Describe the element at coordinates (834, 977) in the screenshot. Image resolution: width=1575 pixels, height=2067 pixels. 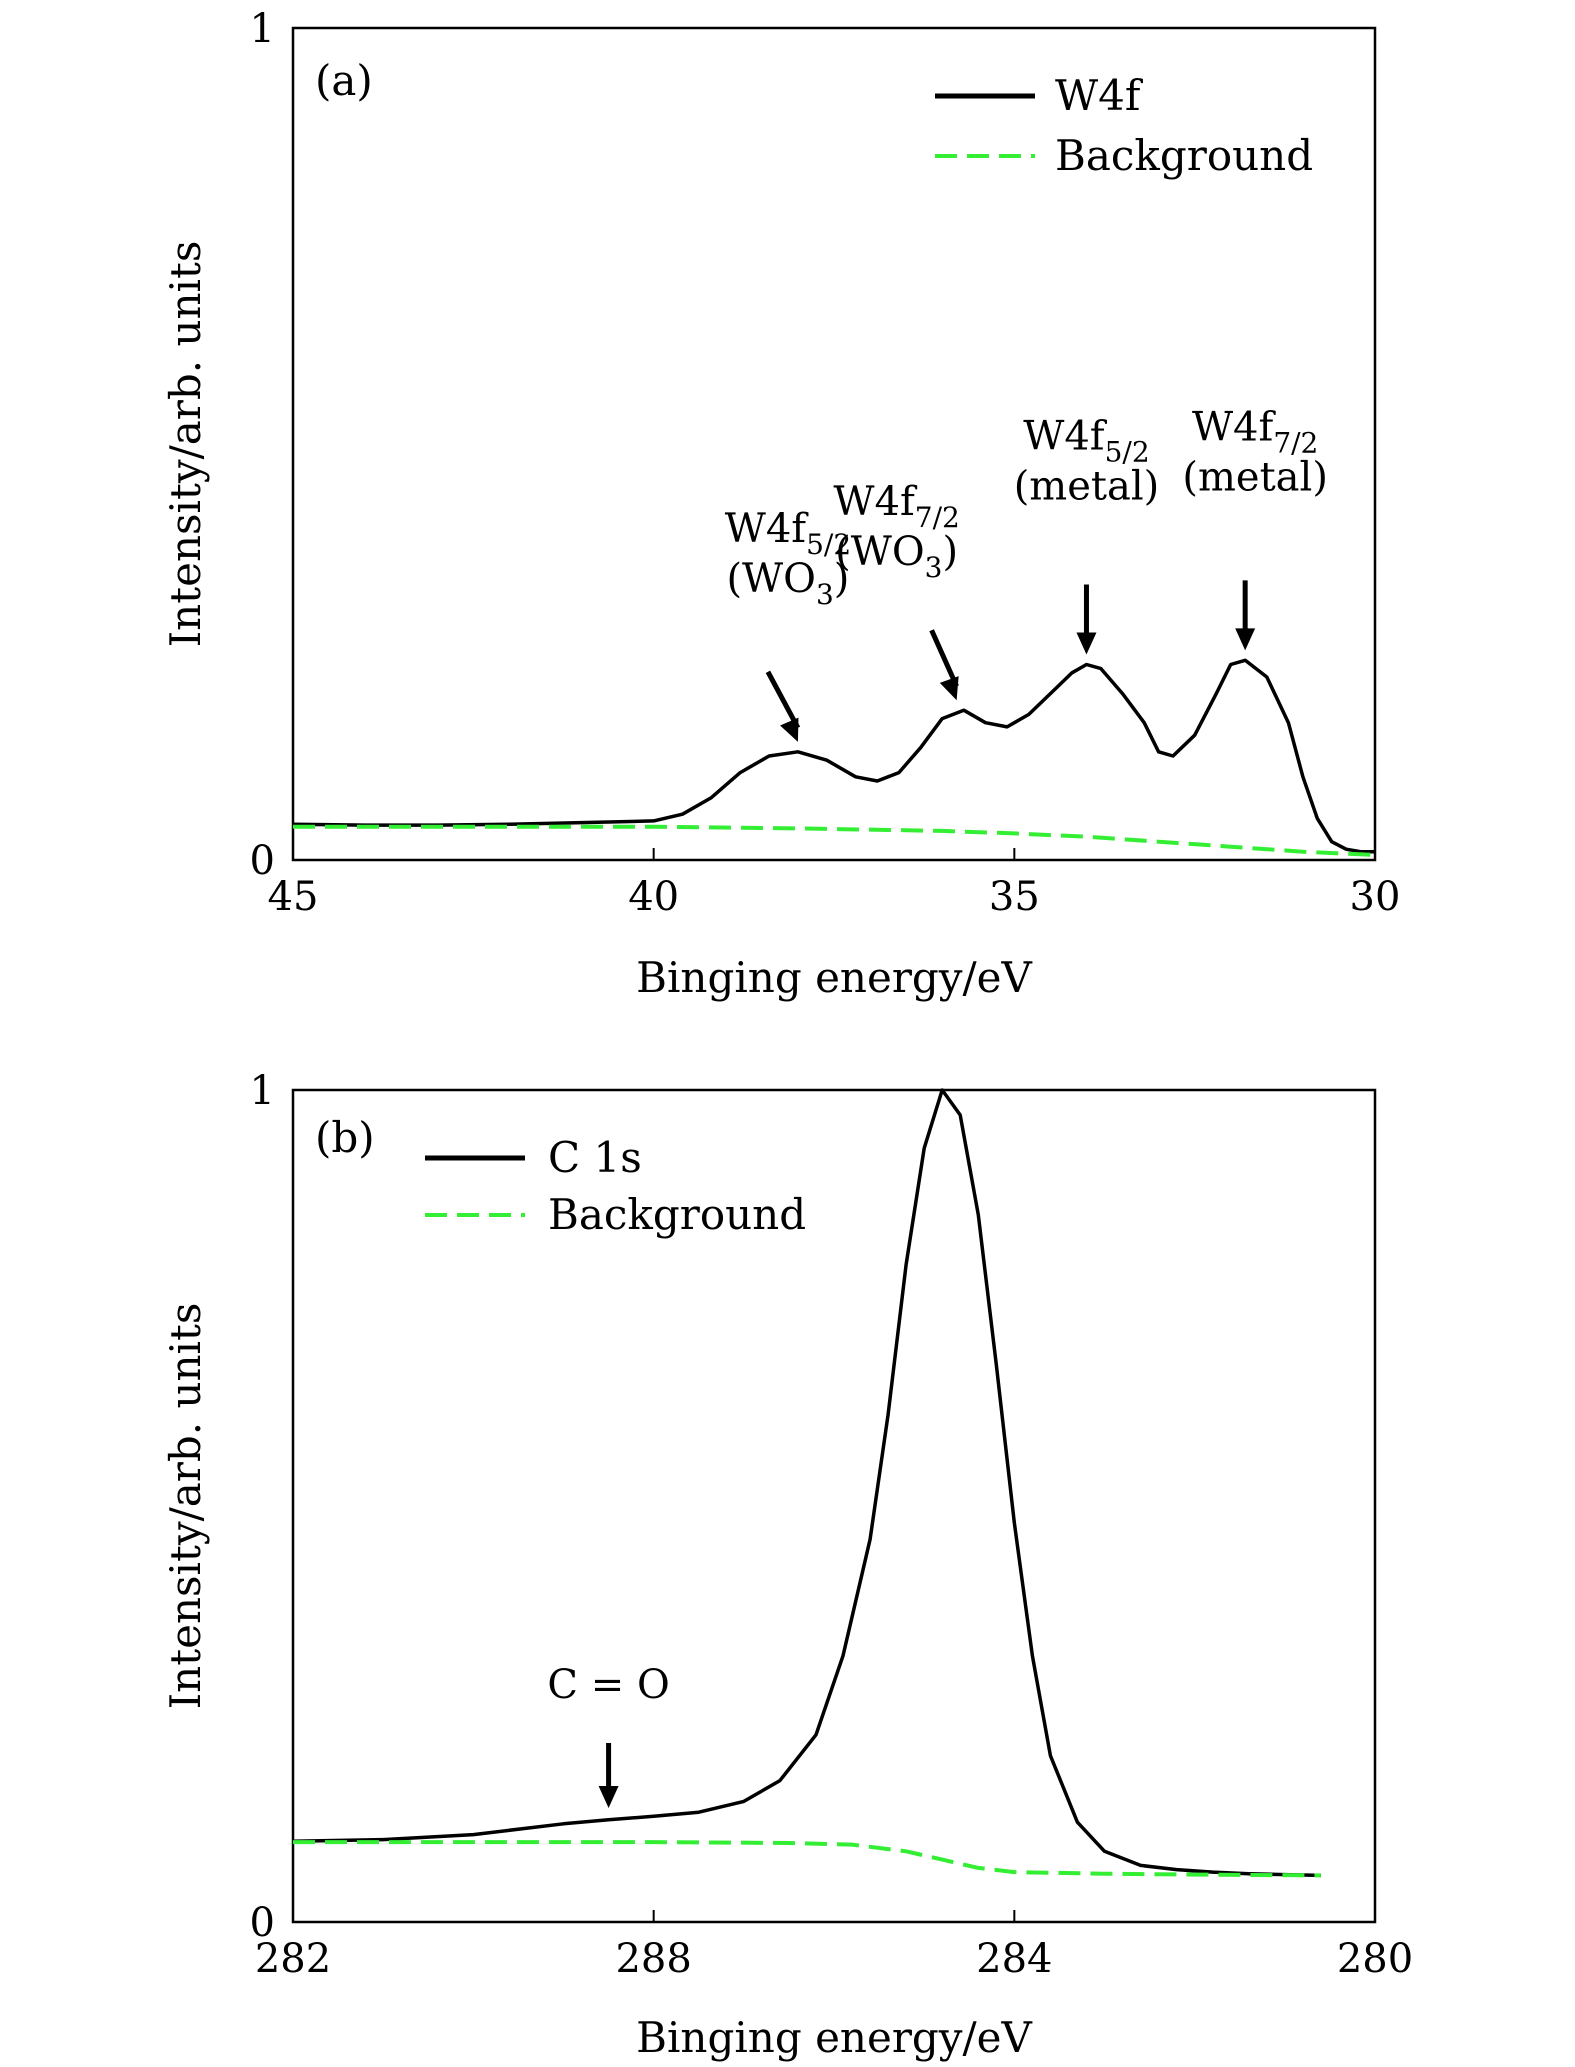
I see `panel-a-x-axis-label: Binging energy/eV` at that location.